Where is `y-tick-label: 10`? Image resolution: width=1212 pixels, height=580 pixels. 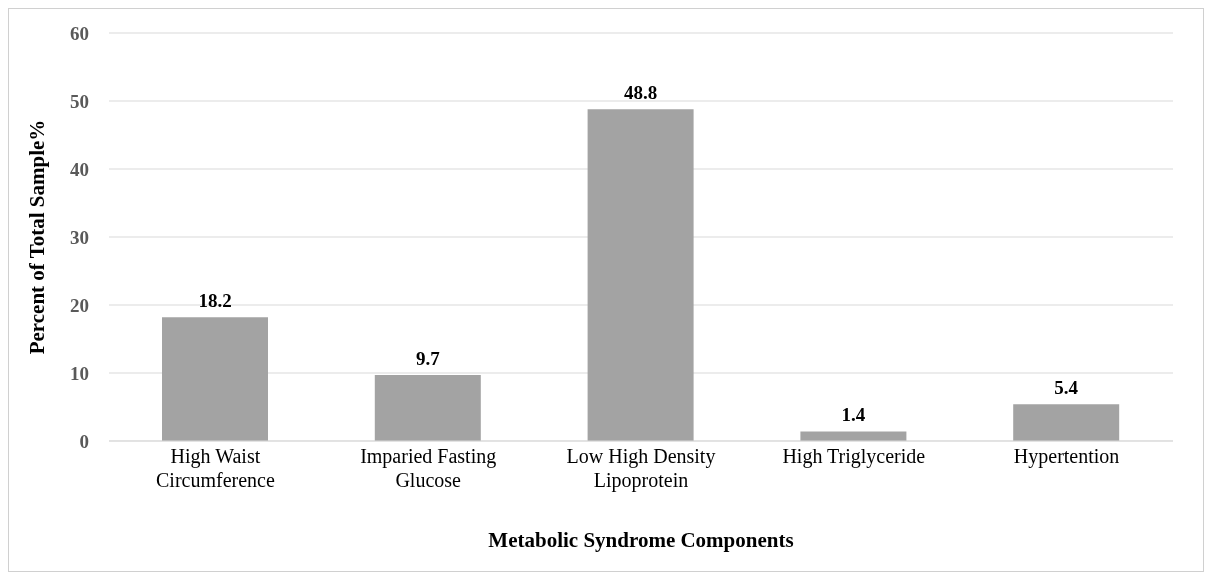
y-tick-label: 10 is located at coordinates (79, 373).